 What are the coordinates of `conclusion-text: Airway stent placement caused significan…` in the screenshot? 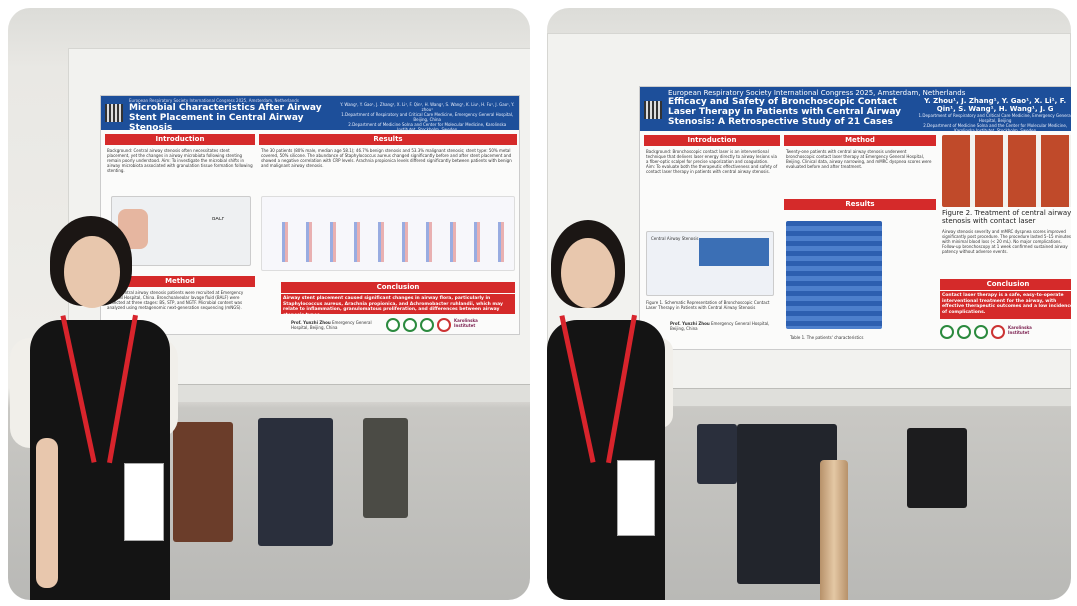 It's located at (398, 304).